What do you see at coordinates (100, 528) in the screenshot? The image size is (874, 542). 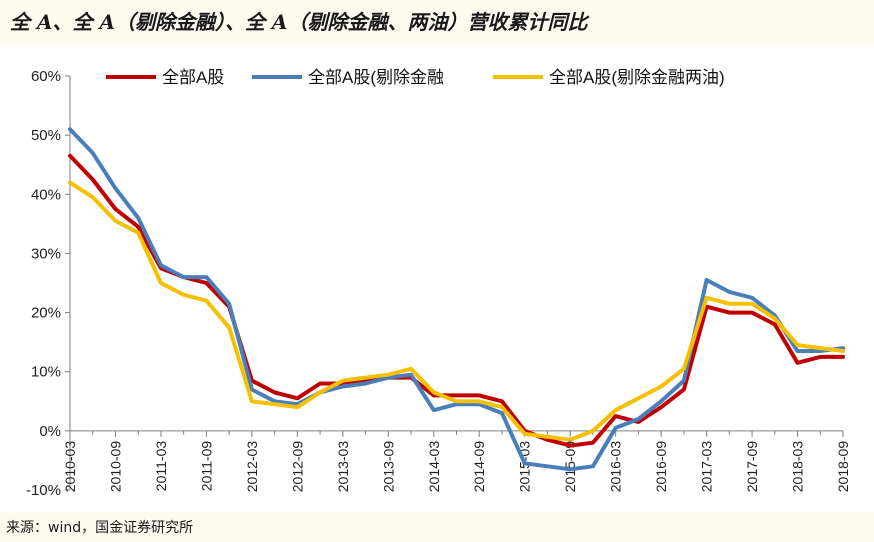 I see `source-note: 来源：wind，国金证券研究所` at bounding box center [100, 528].